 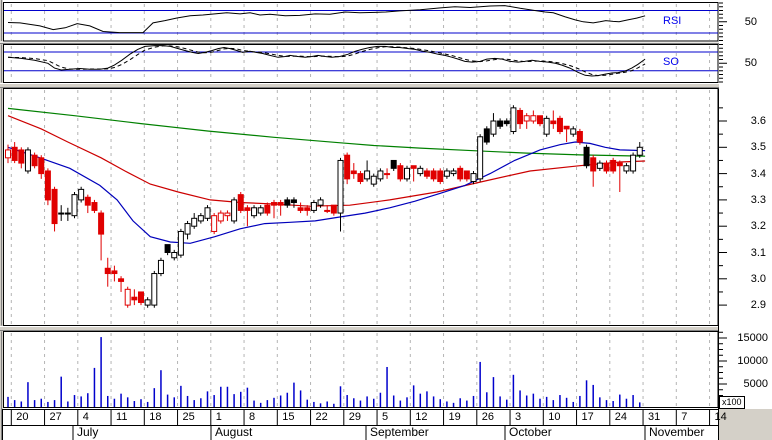 I want to click on so-label: SO, so click(x=671, y=62).